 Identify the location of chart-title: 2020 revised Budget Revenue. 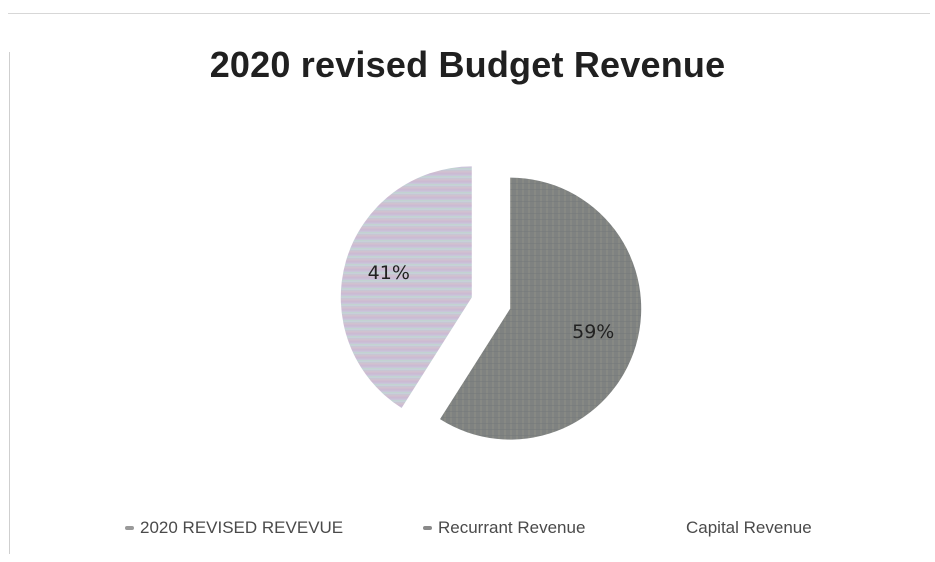
(467, 64).